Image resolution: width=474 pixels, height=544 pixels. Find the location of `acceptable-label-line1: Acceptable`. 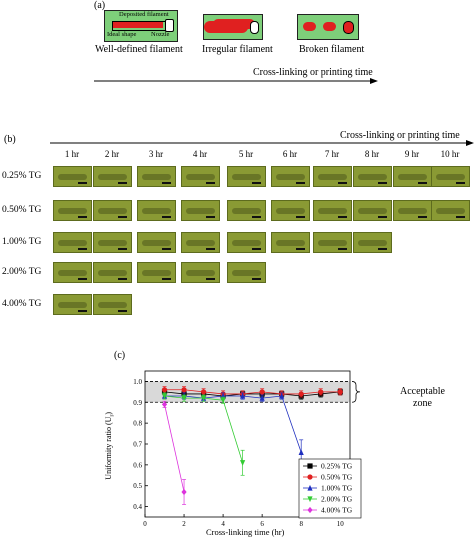

acceptable-label-line1: Acceptable is located at coordinates (422, 391).